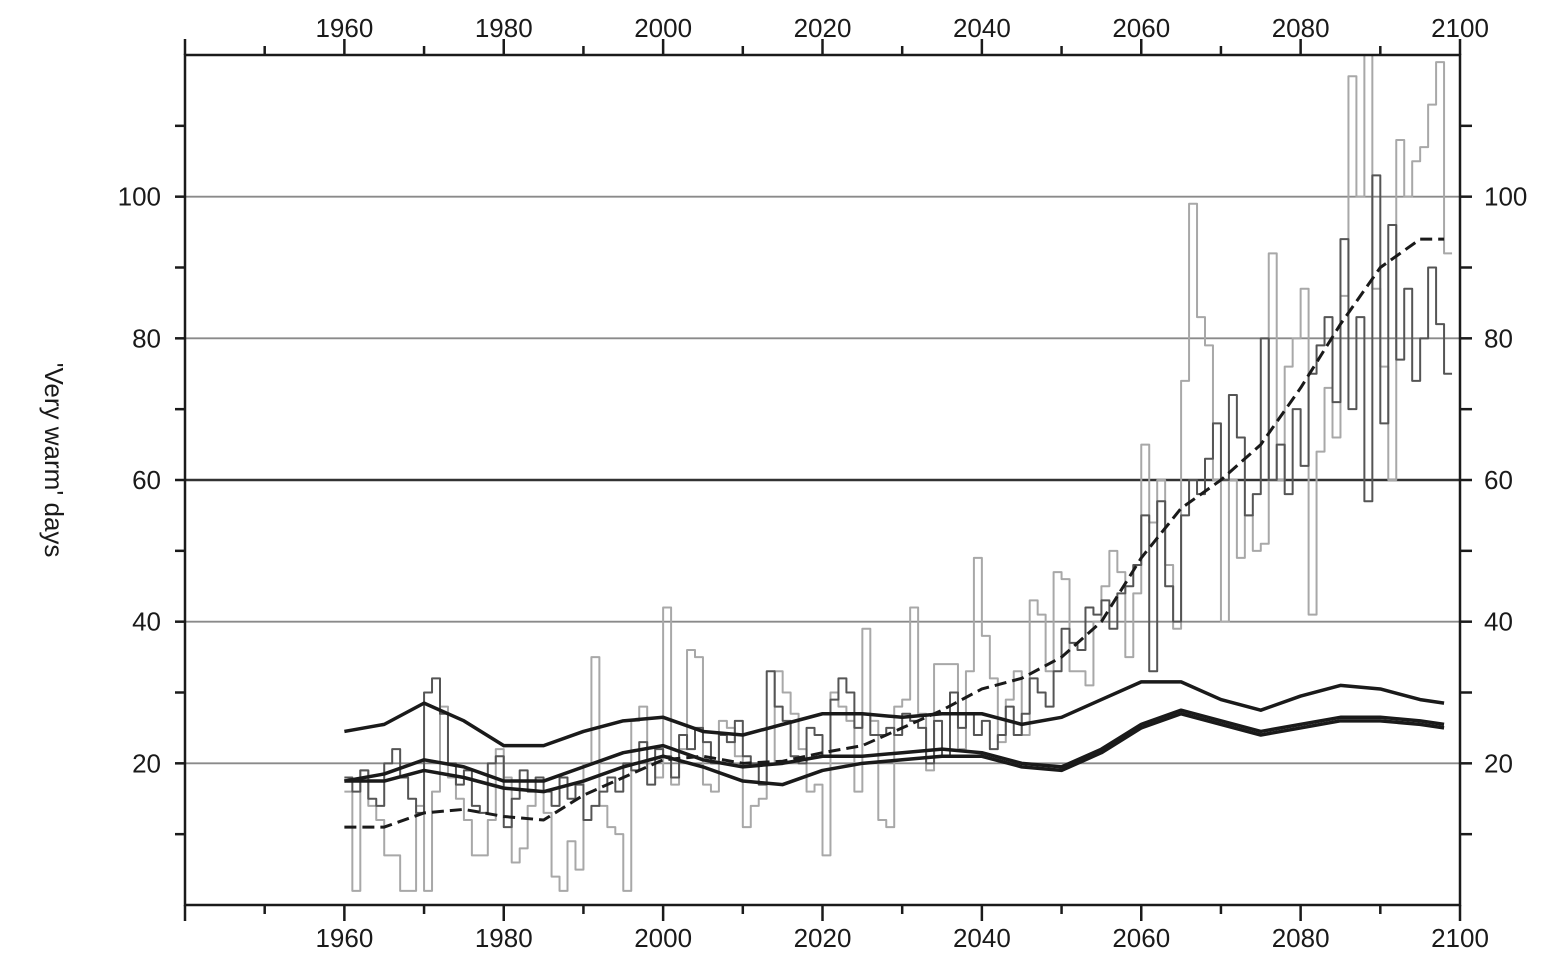 The image size is (1541, 955). I want to click on y-tick-label-right: 40, so click(1498, 622).